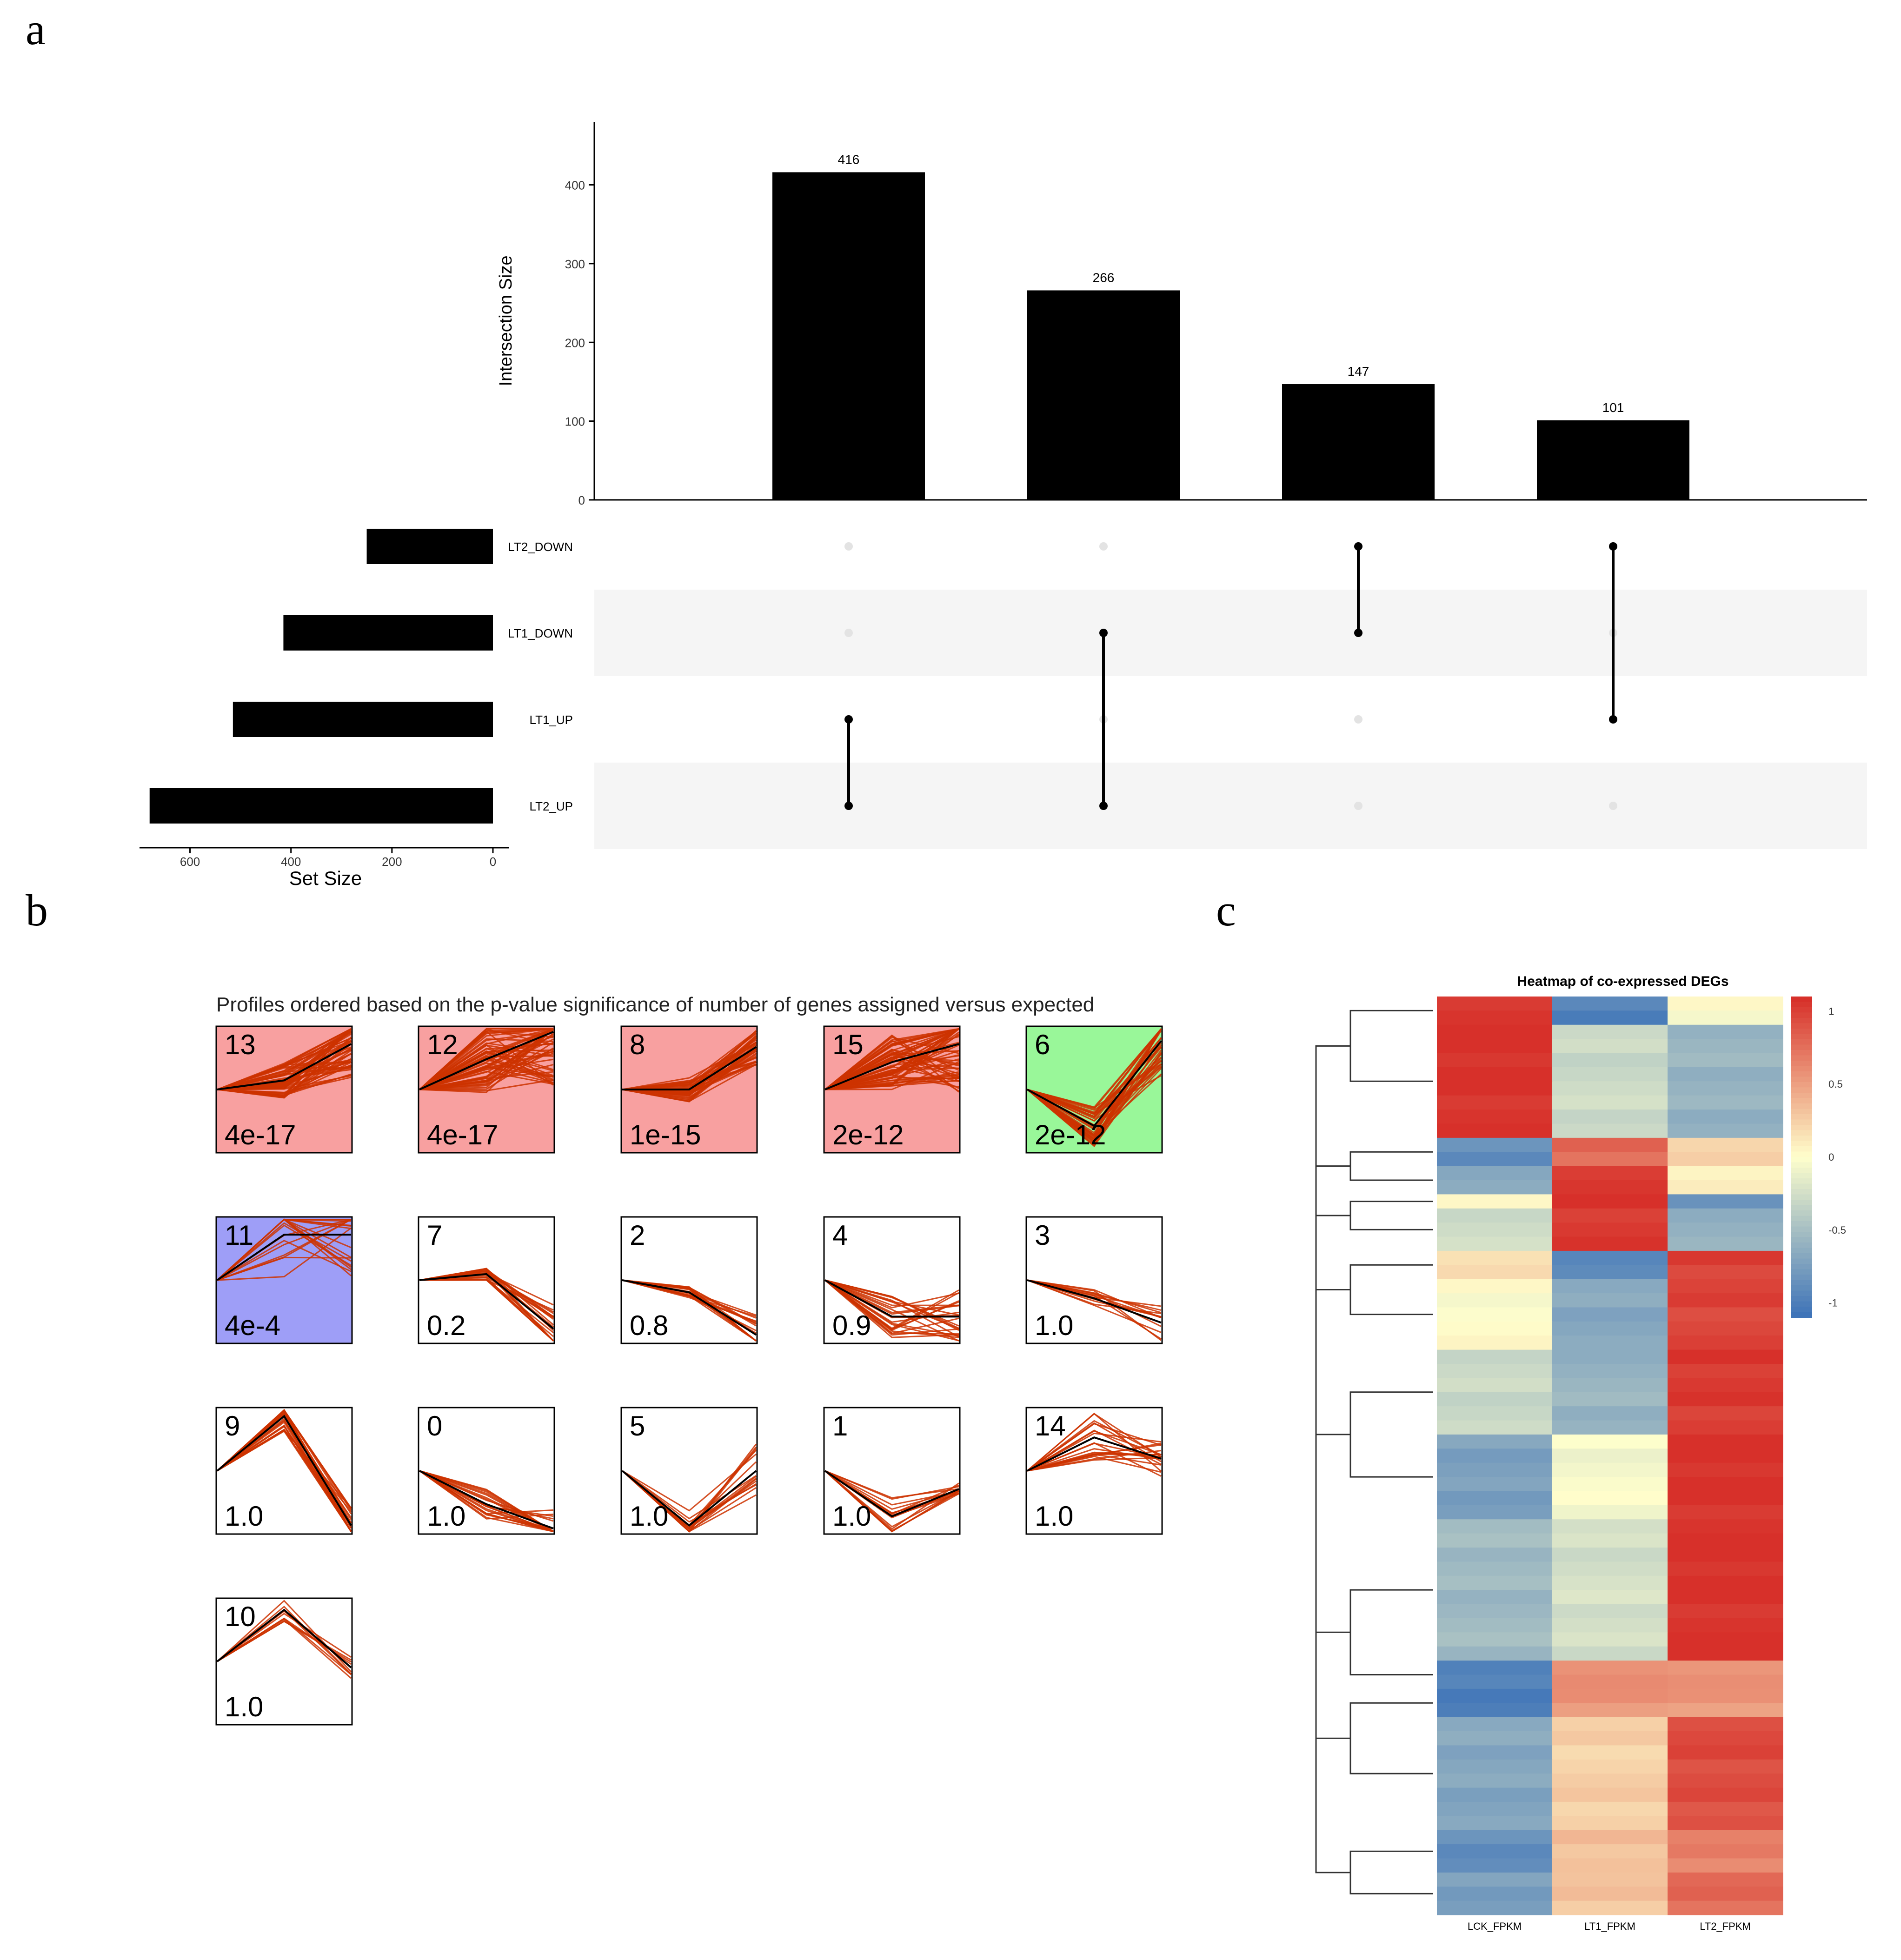 The image size is (1901, 1960). What do you see at coordinates (1226, 910) in the screenshot?
I see `panel-label-c: c` at bounding box center [1226, 910].